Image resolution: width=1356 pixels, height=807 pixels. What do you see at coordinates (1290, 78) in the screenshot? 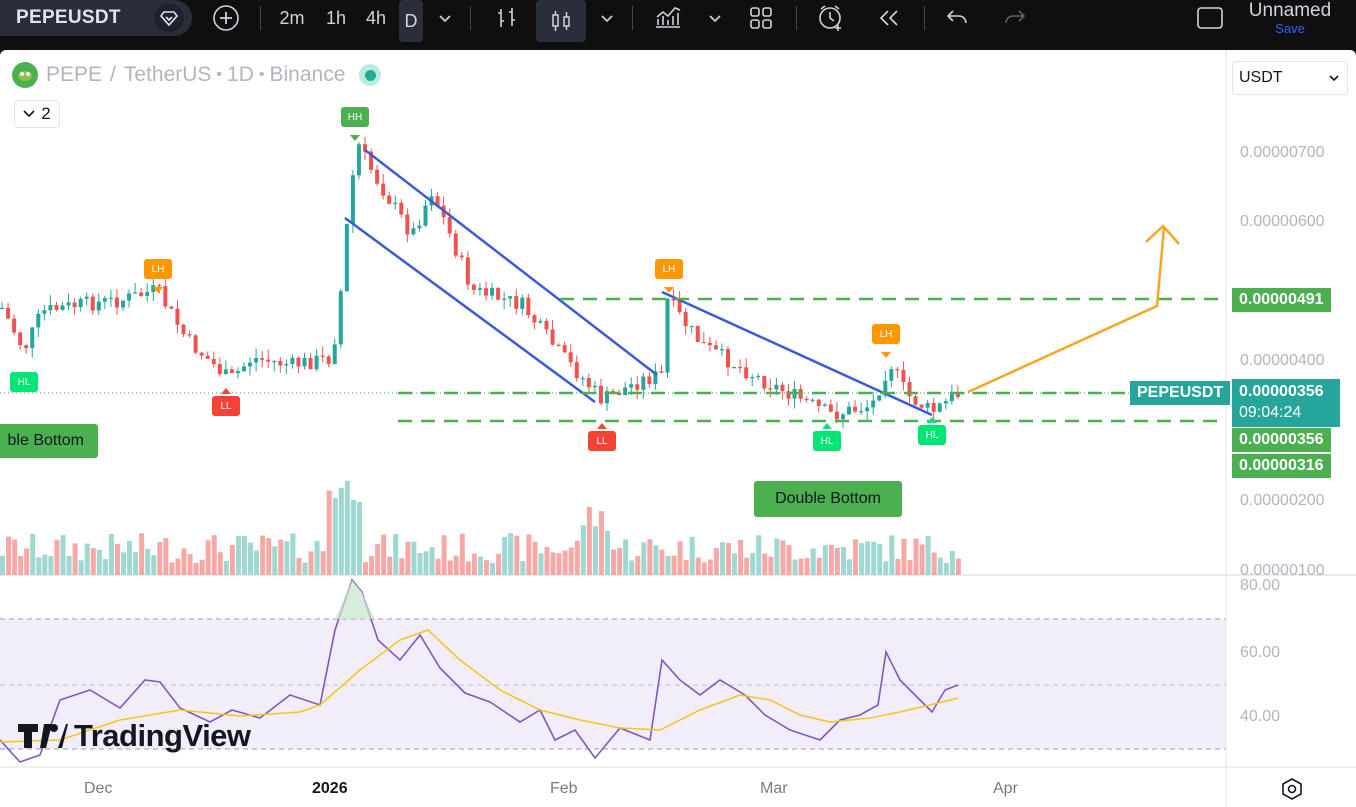
I see `currency-select: USDT` at bounding box center [1290, 78].